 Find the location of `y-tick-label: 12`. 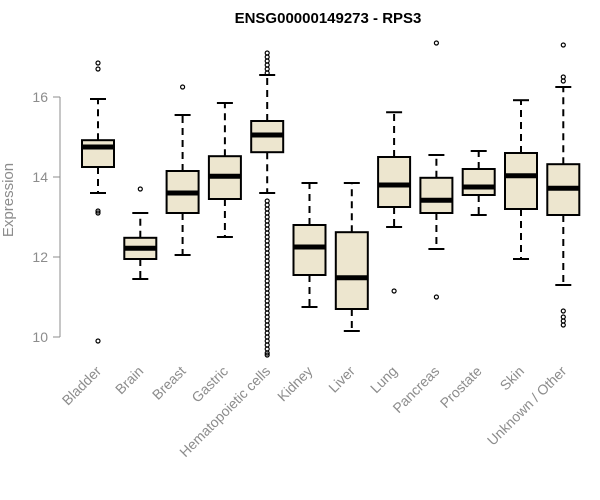

y-tick-label: 12 is located at coordinates (40, 257).